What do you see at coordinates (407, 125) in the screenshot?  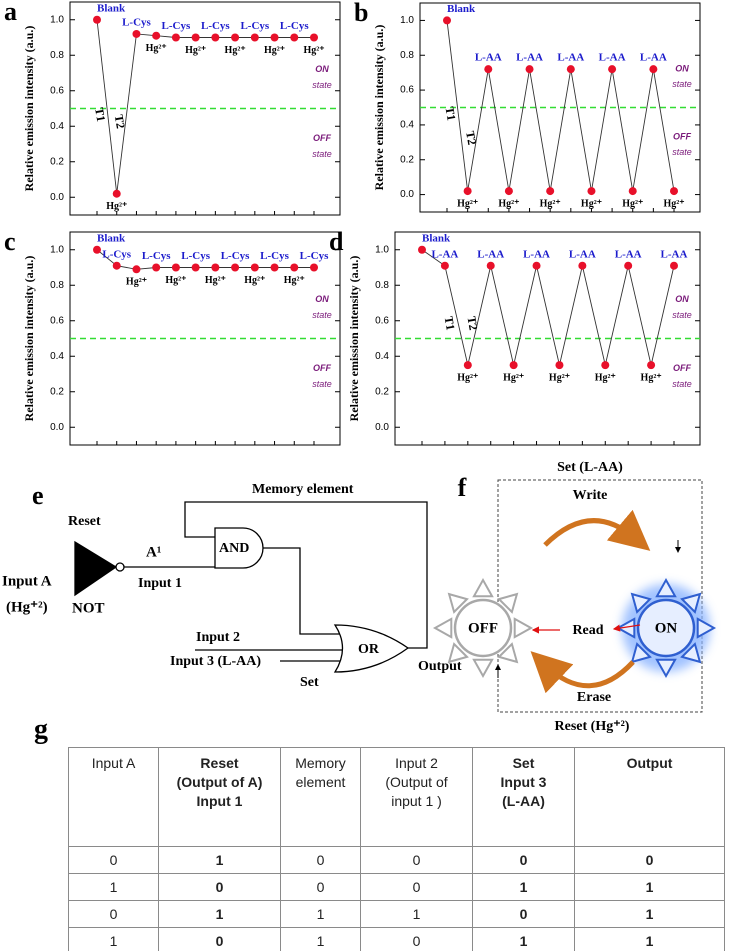 I see `y-tick-label: 0.4` at bounding box center [407, 125].